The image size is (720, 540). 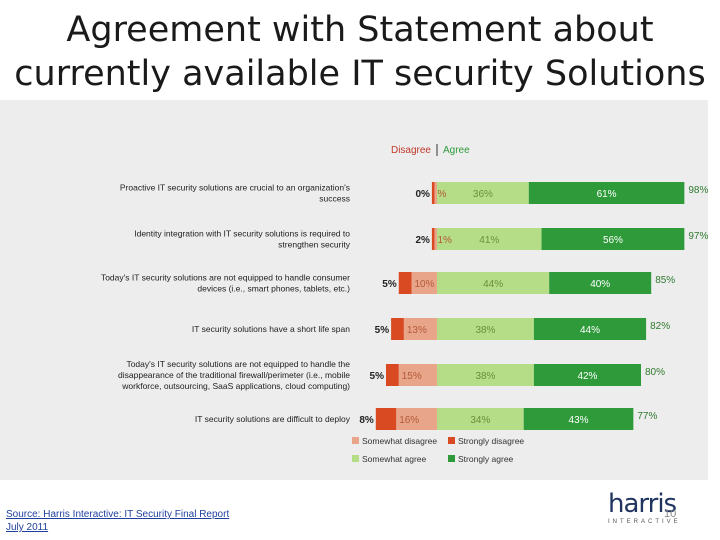 I want to click on logo-wordmark: harris, so click(x=642, y=504).